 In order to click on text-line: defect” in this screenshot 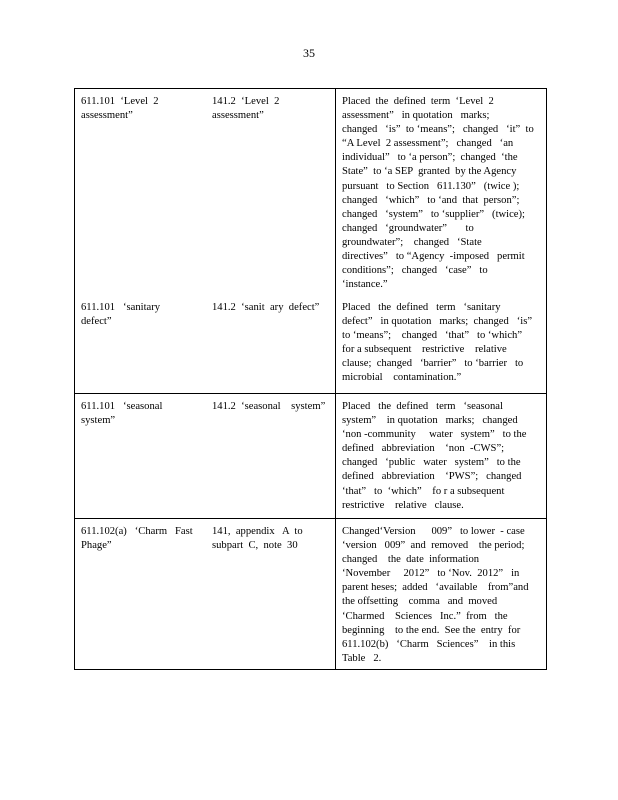, I will do `click(96, 322)`.